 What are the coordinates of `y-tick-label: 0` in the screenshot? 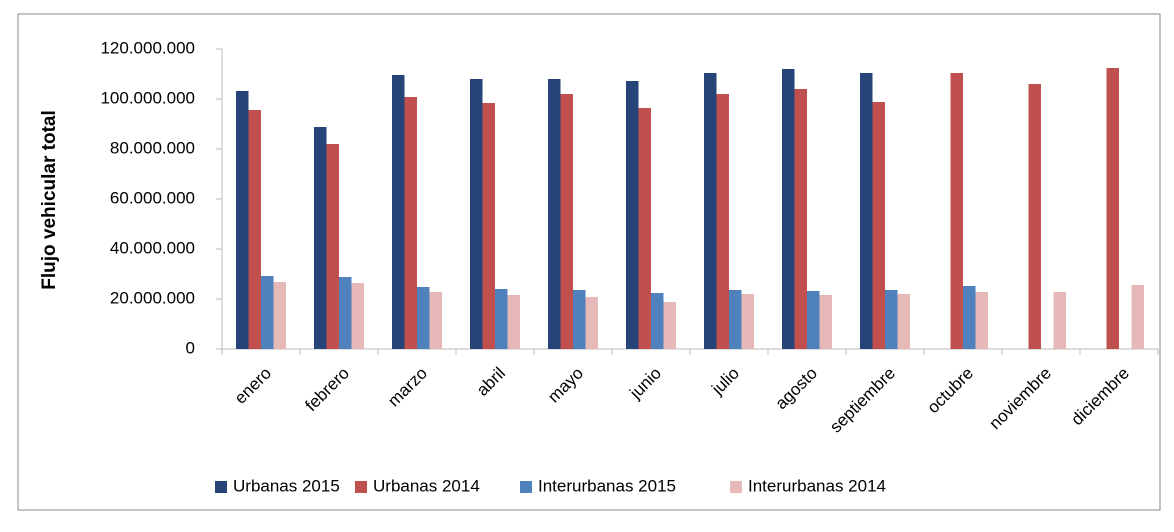 It's located at (190, 347).